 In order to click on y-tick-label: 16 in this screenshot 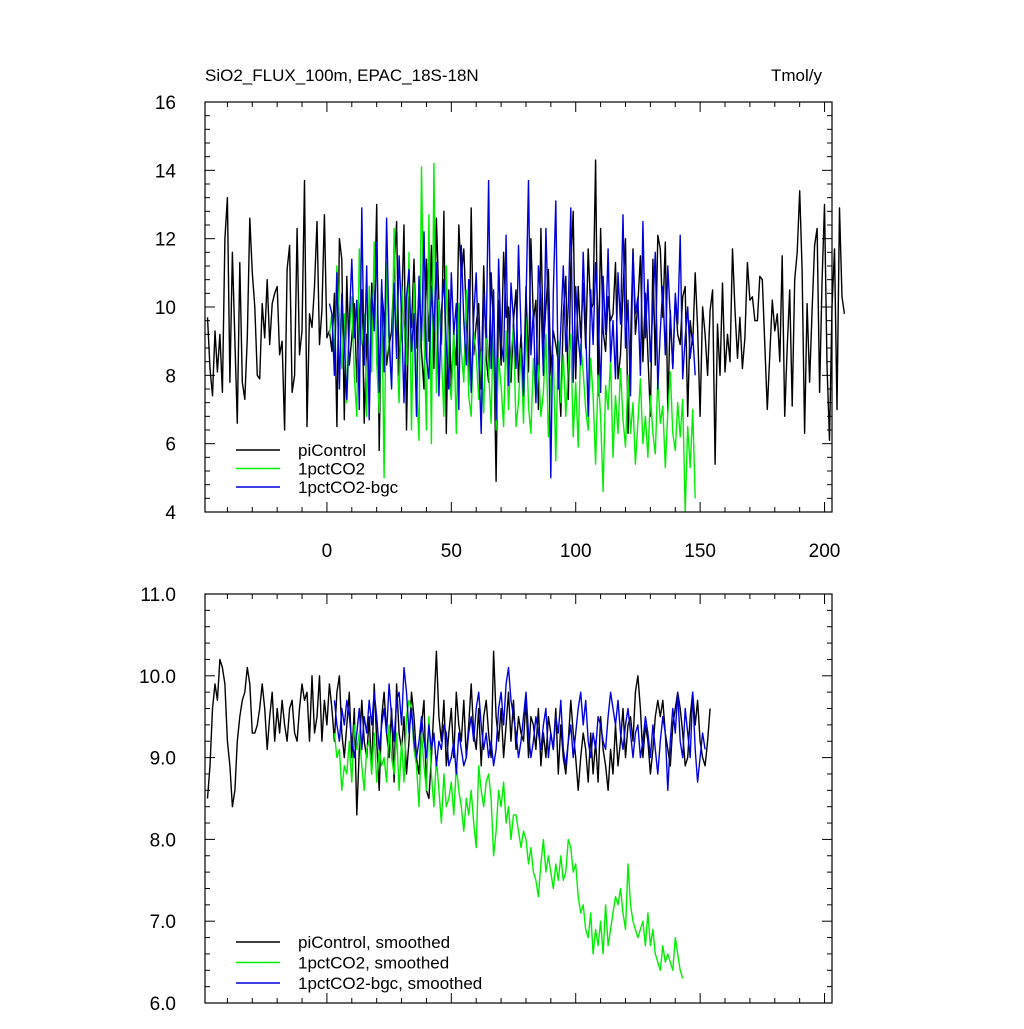, I will do `click(165, 103)`.